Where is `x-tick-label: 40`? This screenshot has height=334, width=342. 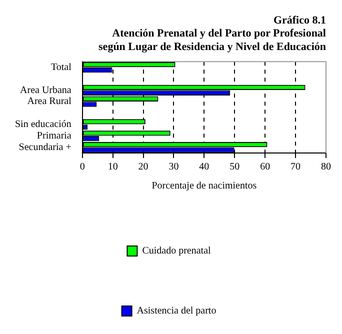
x-tick-label: 40 is located at coordinates (204, 167).